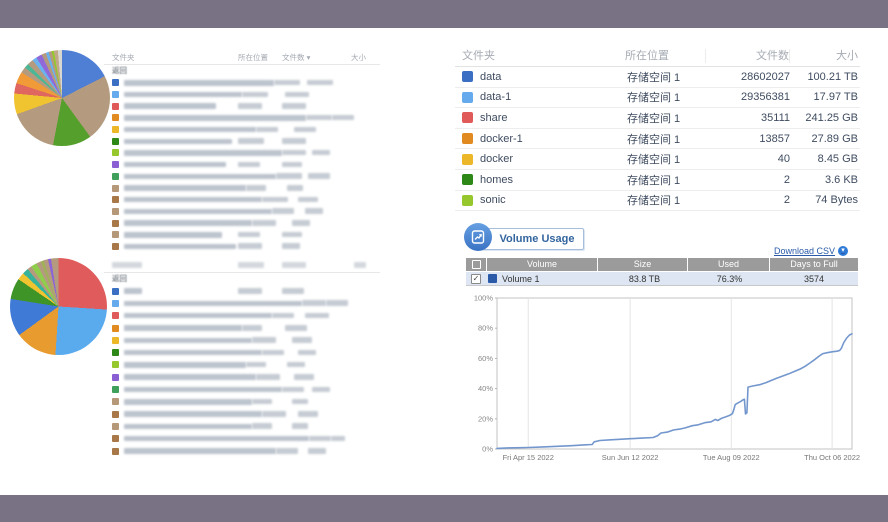  What do you see at coordinates (654, 77) in the screenshot?
I see `folder-location: 存储空间 1` at bounding box center [654, 77].